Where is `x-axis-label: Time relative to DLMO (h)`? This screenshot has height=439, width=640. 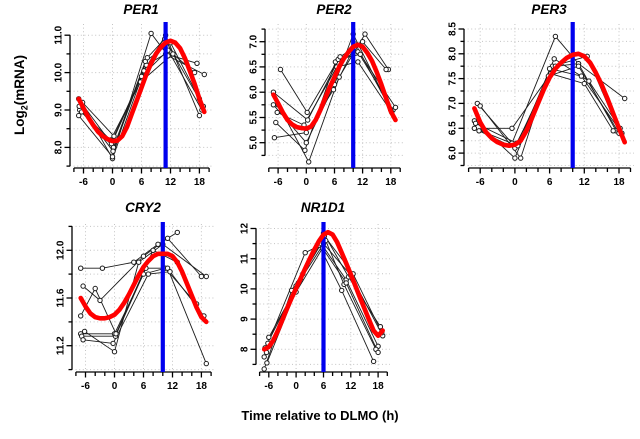 x-axis-label: Time relative to DLMO (h) is located at coordinates (320, 415).